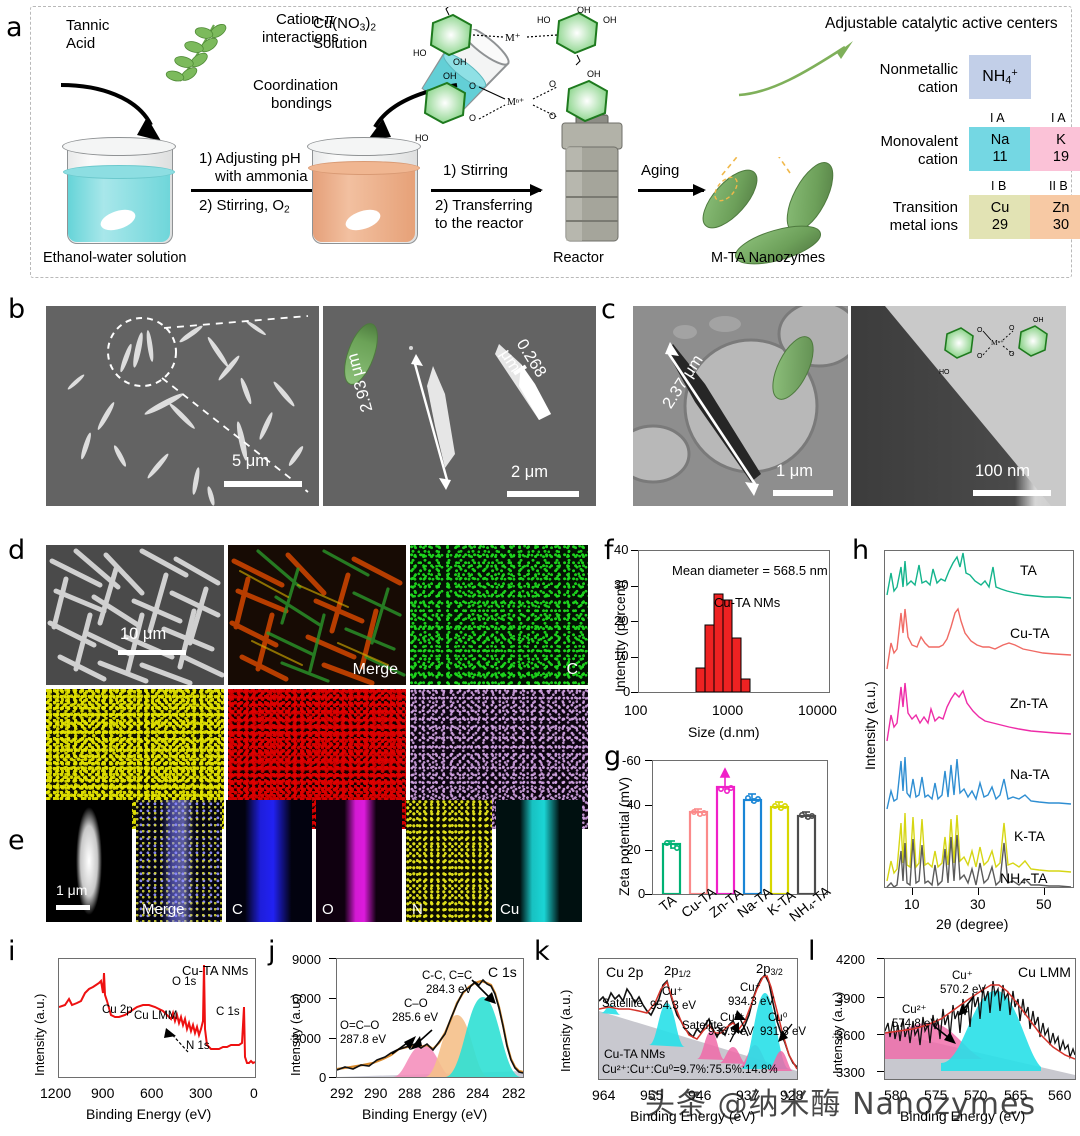 Image resolution: width=1080 pixels, height=1136 pixels. Describe the element at coordinates (198, 1046) in the screenshot. I see `panel-i-peak-n1s: N 1s` at that location.